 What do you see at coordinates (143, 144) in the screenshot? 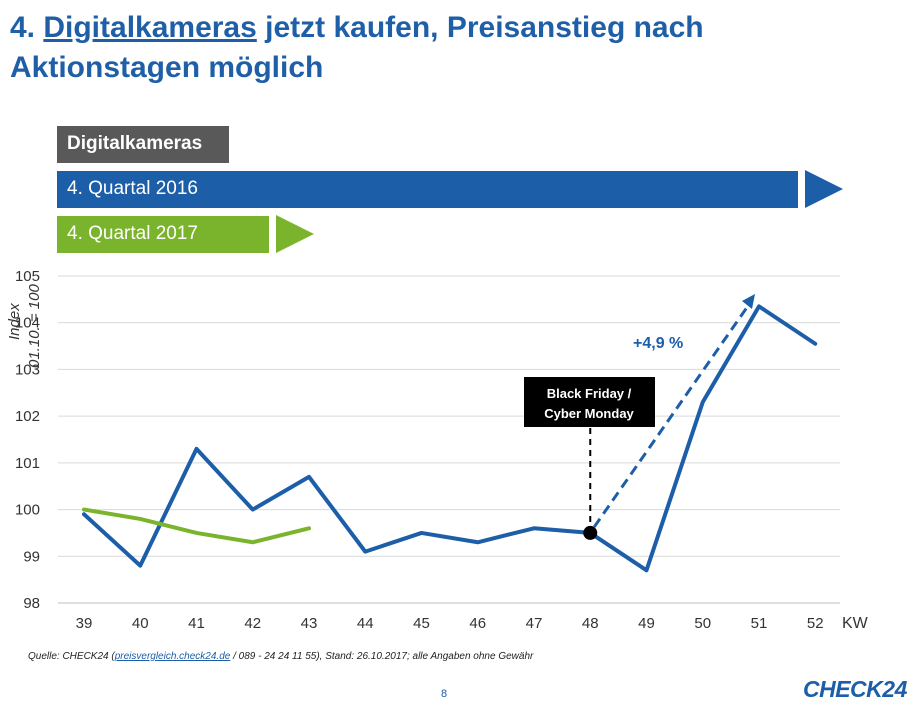
I see `category-label: Digitalkameras` at bounding box center [143, 144].